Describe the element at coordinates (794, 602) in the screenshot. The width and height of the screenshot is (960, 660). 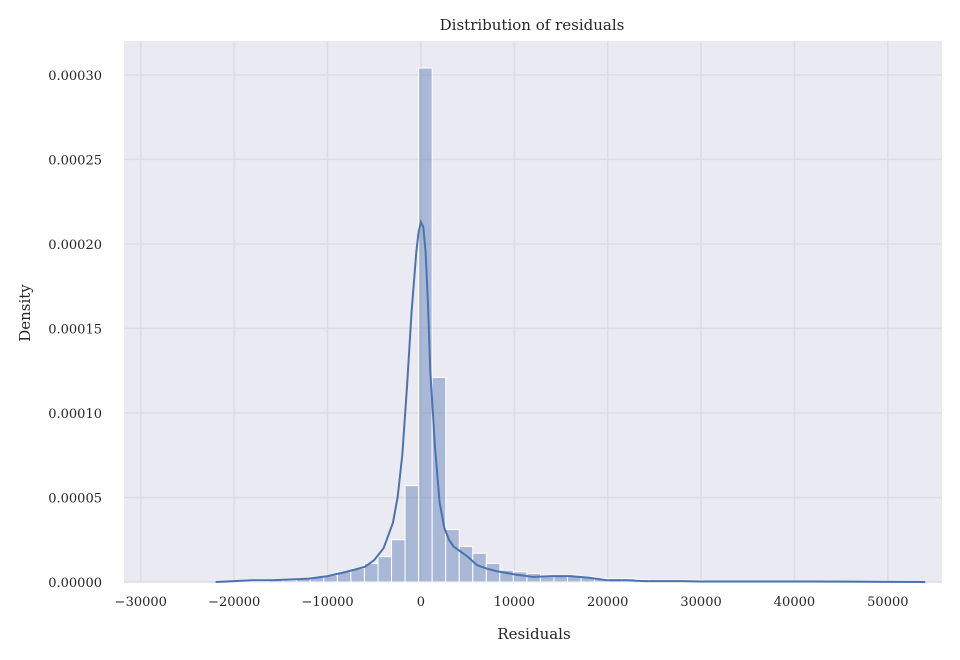
I see `x-tick-label: 40000` at that location.